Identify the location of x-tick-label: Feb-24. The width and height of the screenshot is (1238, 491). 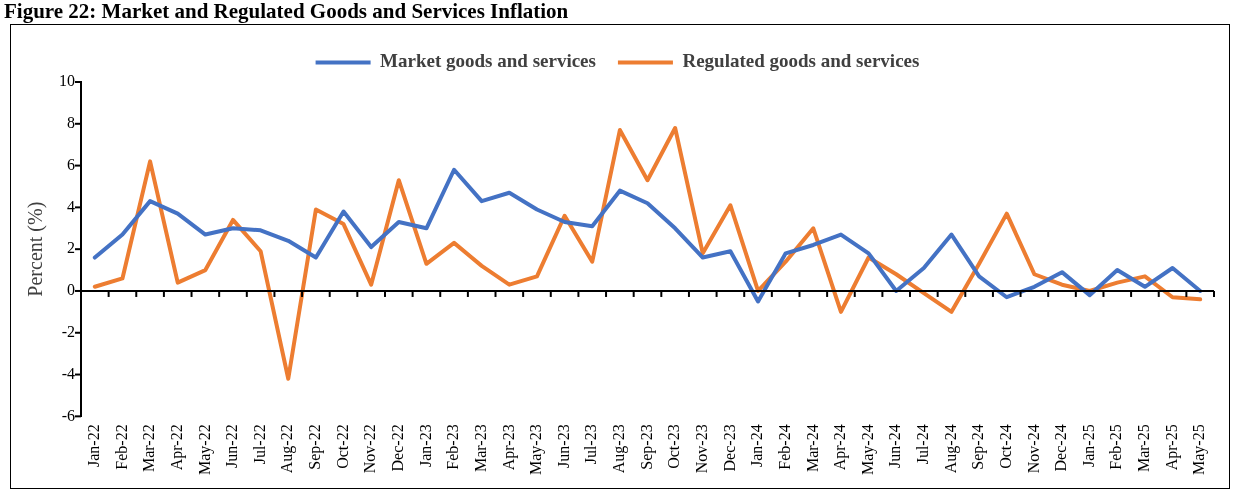
(784, 447).